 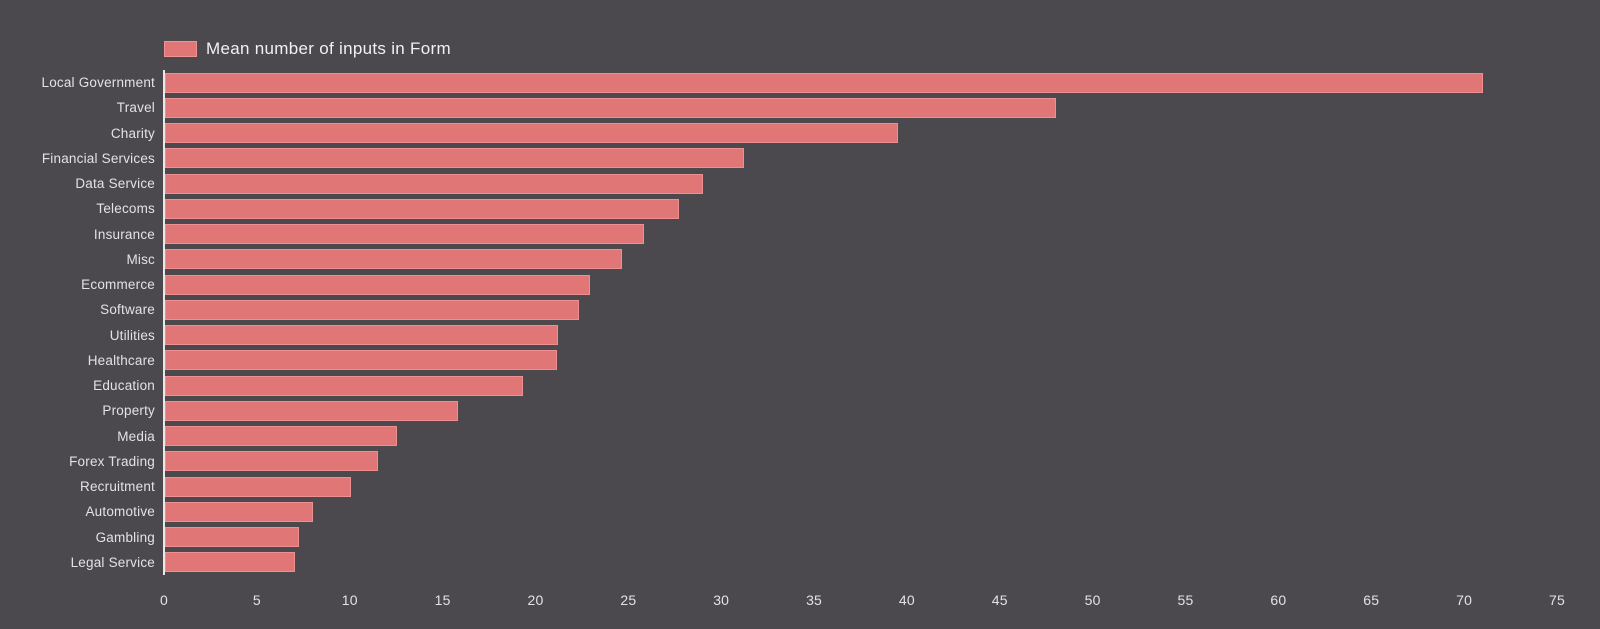 What do you see at coordinates (135, 108) in the screenshot?
I see `category-label: Travel` at bounding box center [135, 108].